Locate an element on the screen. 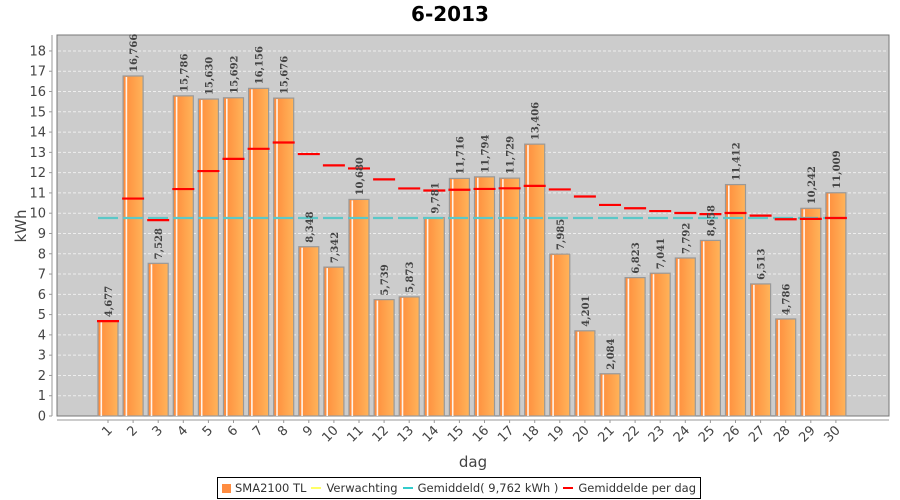 This screenshot has height=500, width=900. x-tick-label: 6 is located at coordinates (233, 431).